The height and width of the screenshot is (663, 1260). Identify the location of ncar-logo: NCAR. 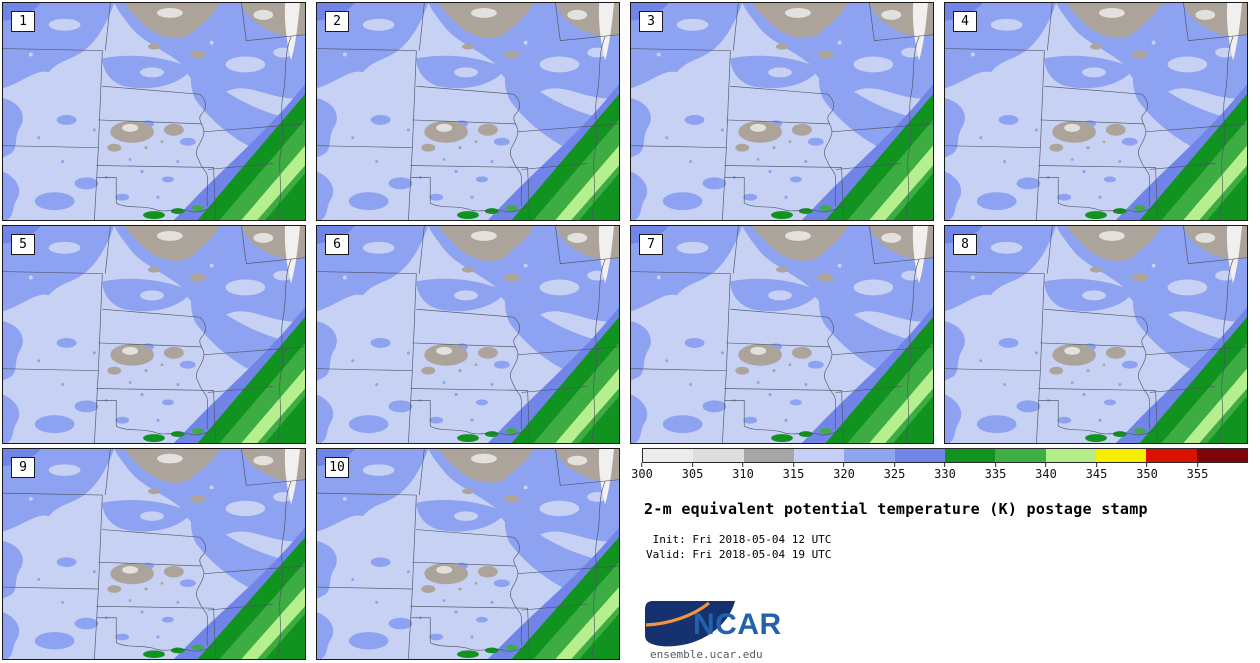
(725, 624).